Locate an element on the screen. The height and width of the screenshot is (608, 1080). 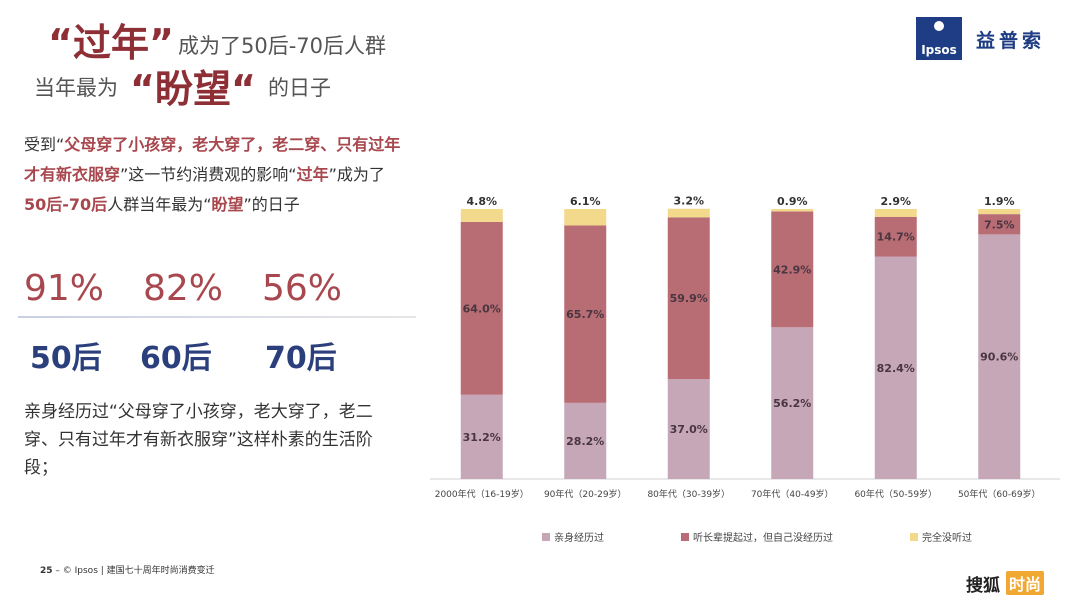
bar-value-label: 14.7% is located at coordinates (896, 237).